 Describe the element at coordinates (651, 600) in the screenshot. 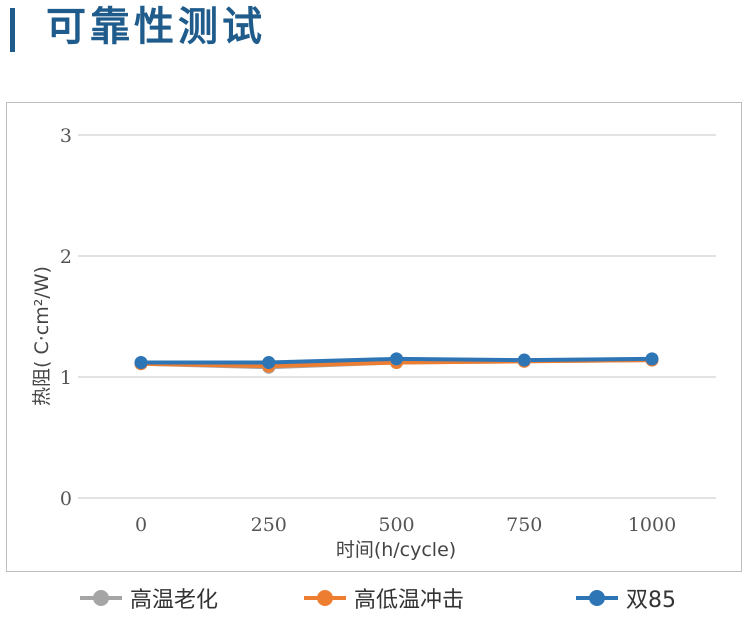

I see `legend-label: 双85` at that location.